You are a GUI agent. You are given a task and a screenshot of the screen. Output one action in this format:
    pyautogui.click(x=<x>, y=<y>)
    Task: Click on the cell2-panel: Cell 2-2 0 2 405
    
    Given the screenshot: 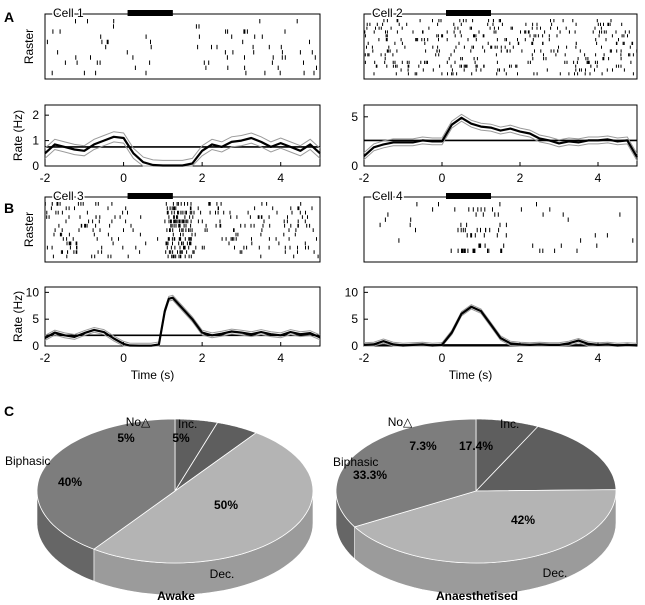 What is the action you would take?
    pyautogui.click(x=494, y=95)
    